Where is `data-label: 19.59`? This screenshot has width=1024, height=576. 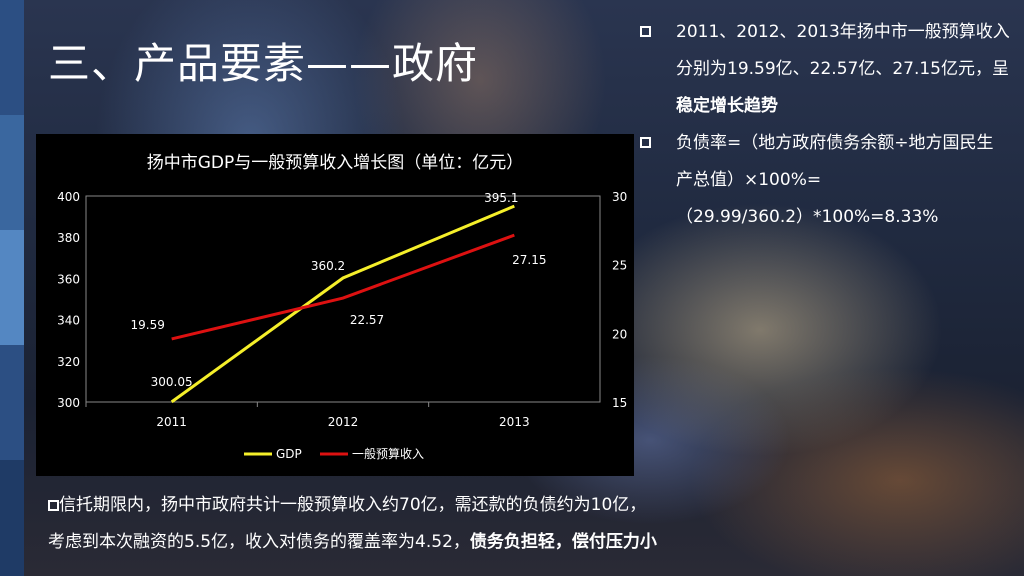
data-label: 19.59 is located at coordinates (147, 325).